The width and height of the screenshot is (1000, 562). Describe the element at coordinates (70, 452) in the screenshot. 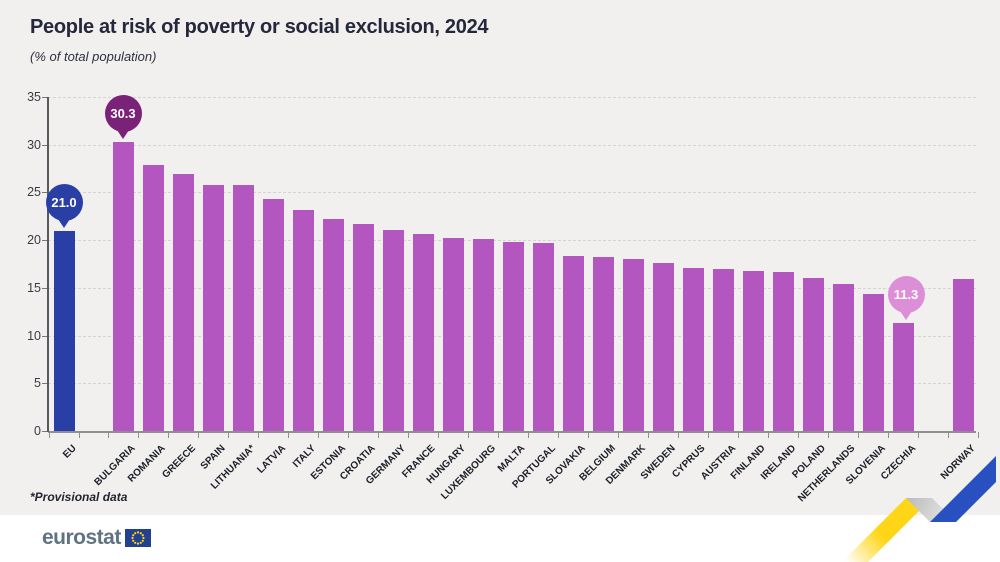

I see `x-label-eu: EU` at that location.